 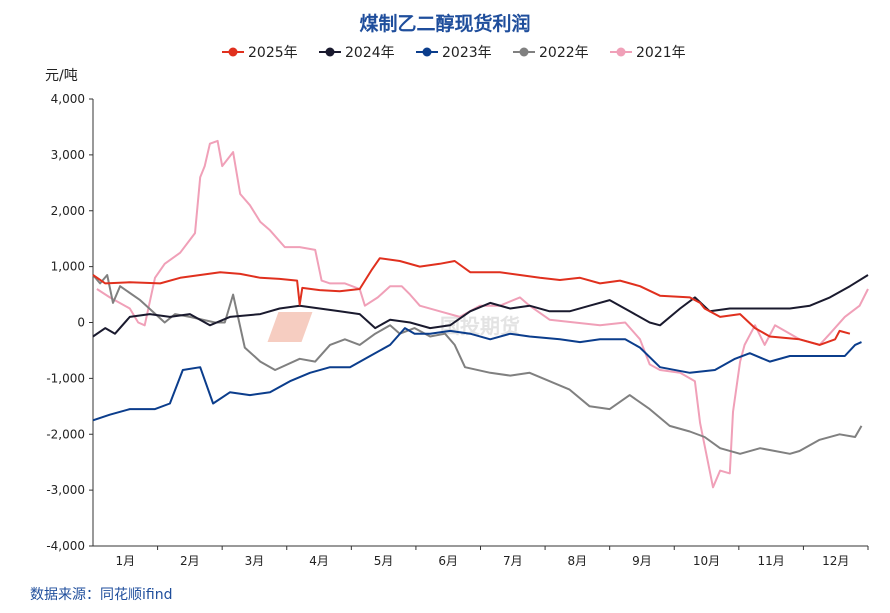 I want to click on x-tick-label: 10月, so click(x=706, y=561).